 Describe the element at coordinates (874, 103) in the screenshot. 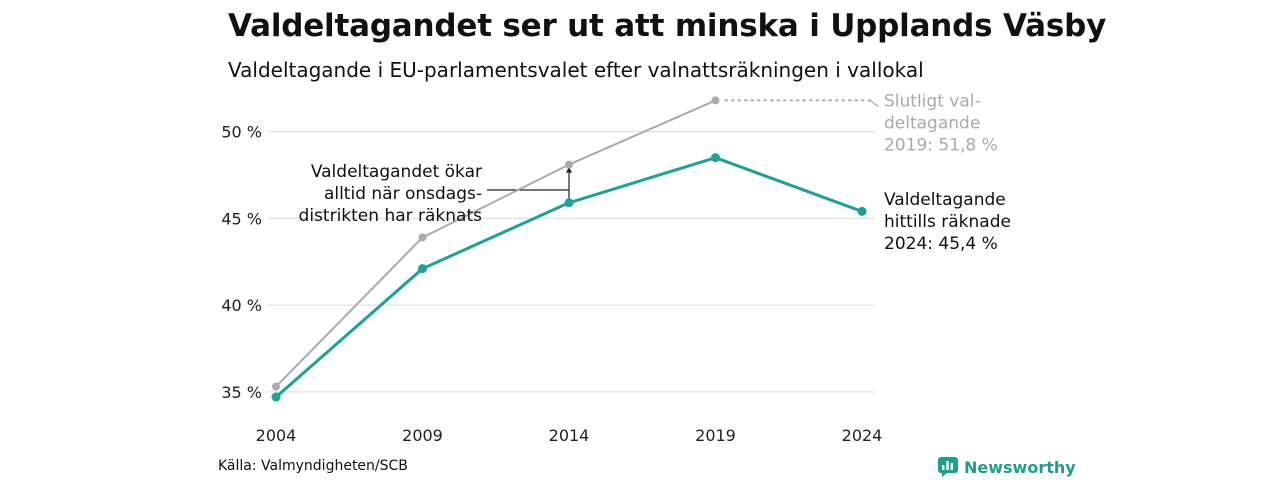

I see `leader-line-final-2019` at that location.